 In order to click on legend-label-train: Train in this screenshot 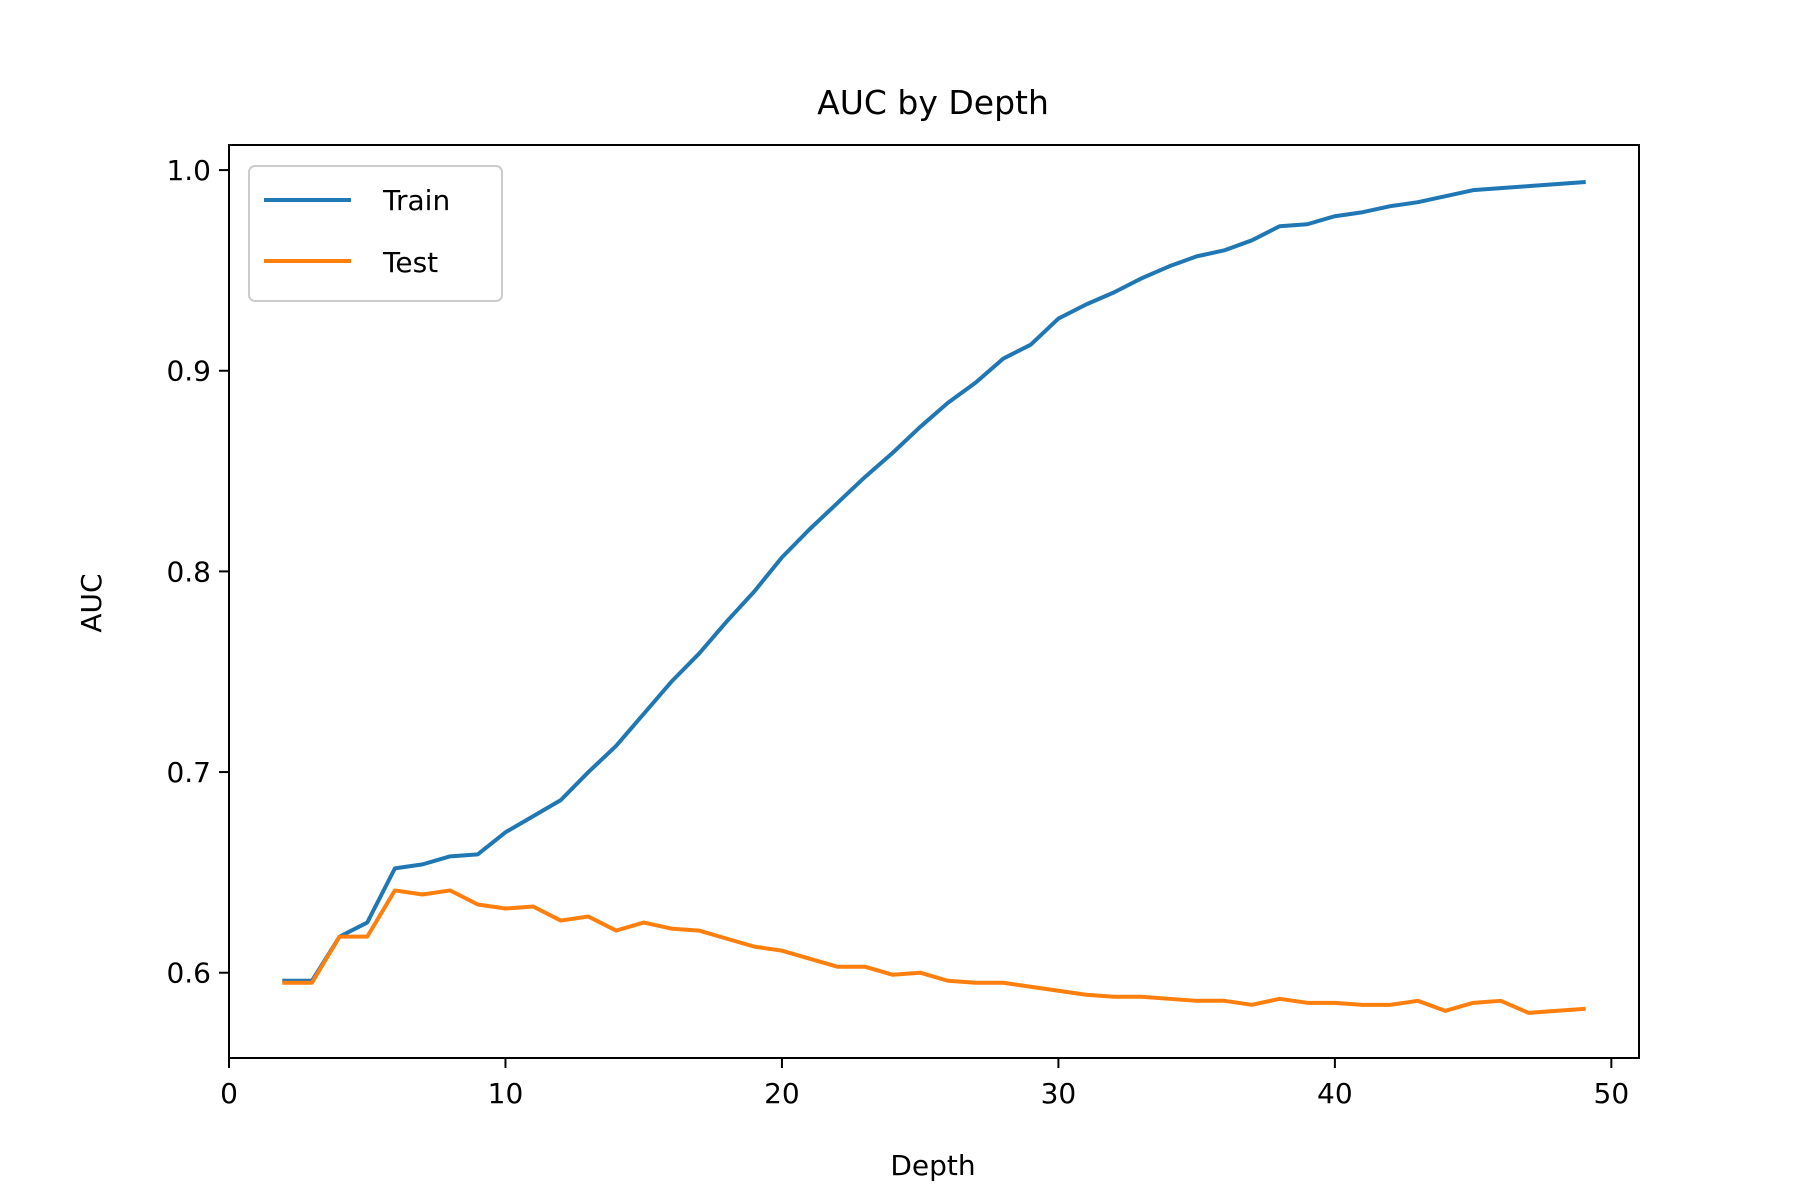, I will do `click(416, 200)`.